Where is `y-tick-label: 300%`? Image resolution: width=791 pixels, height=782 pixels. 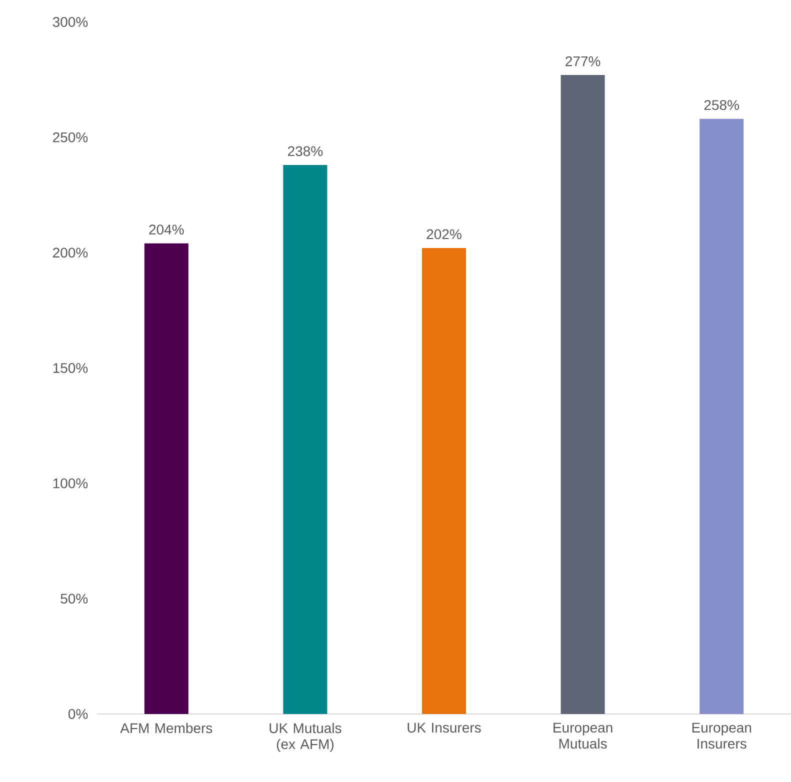 y-tick-label: 300% is located at coordinates (70, 22).